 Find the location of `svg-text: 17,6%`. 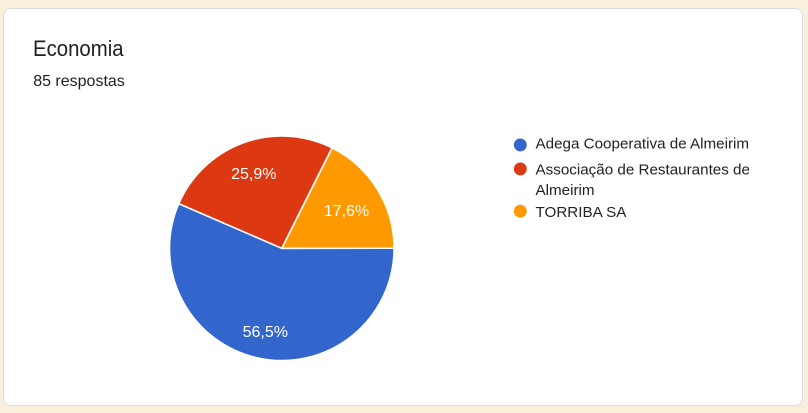

svg-text: 17,6% is located at coordinates (346, 211).